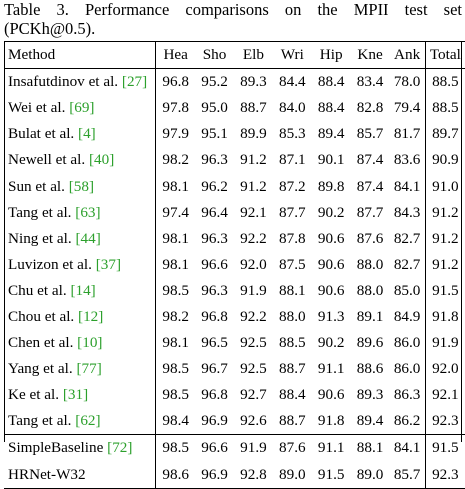  What do you see at coordinates (331, 421) in the screenshot?
I see `value-cell: 91.8` at bounding box center [331, 421].